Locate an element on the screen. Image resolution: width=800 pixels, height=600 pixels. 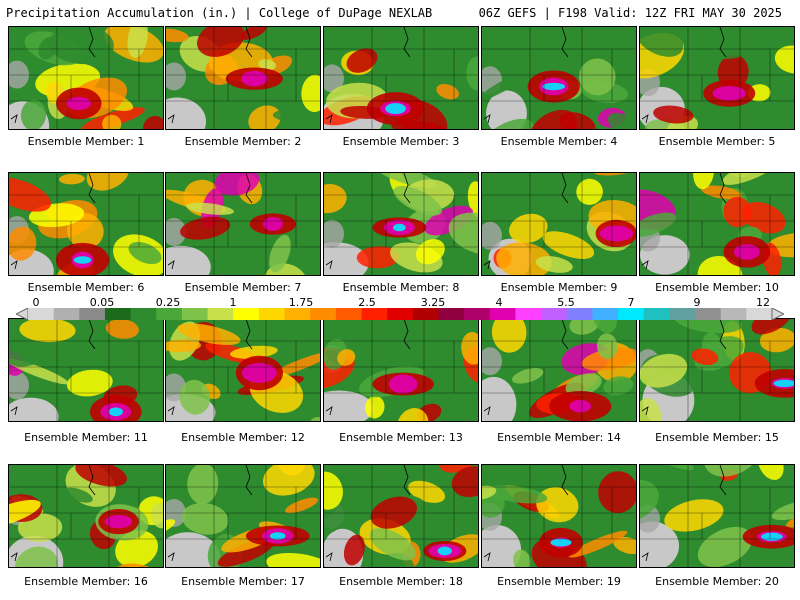
ensemble-member-label: Ensemble Member: 3 is located at coordinates (401, 141).